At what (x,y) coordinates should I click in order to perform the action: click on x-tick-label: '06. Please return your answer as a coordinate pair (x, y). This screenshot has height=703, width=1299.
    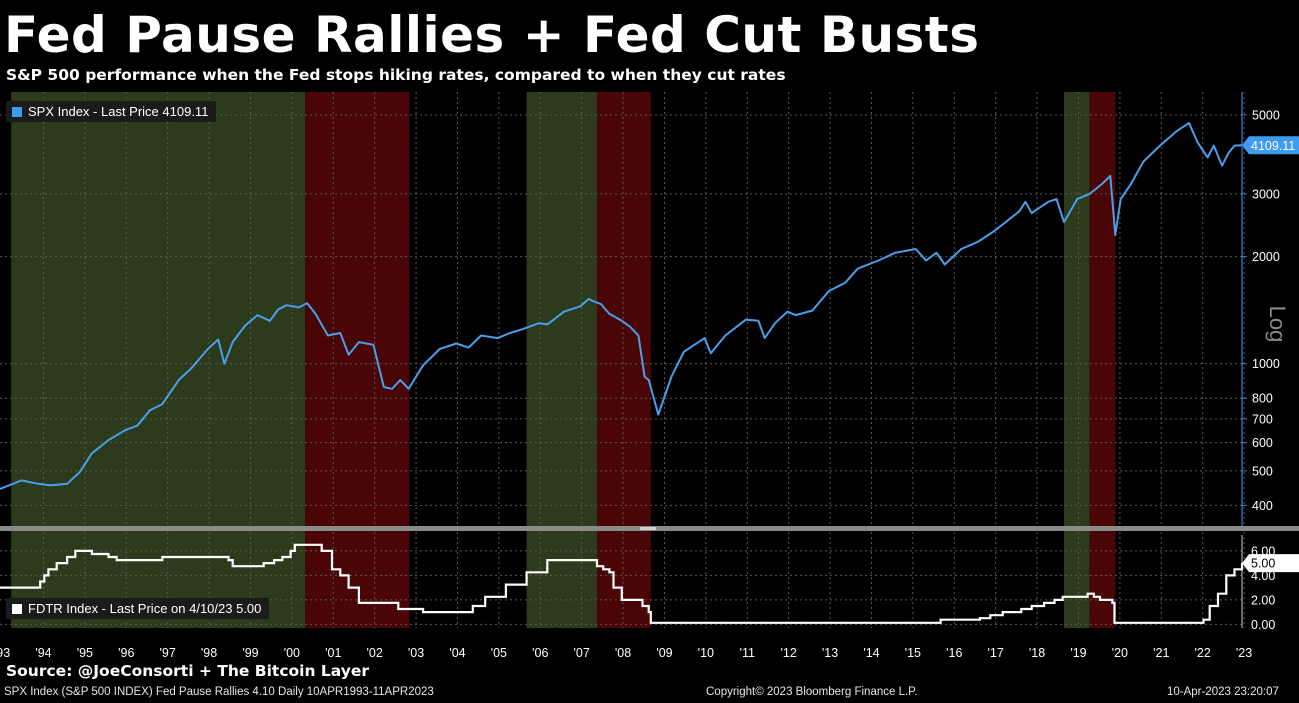
    Looking at the image, I should click on (540, 653).